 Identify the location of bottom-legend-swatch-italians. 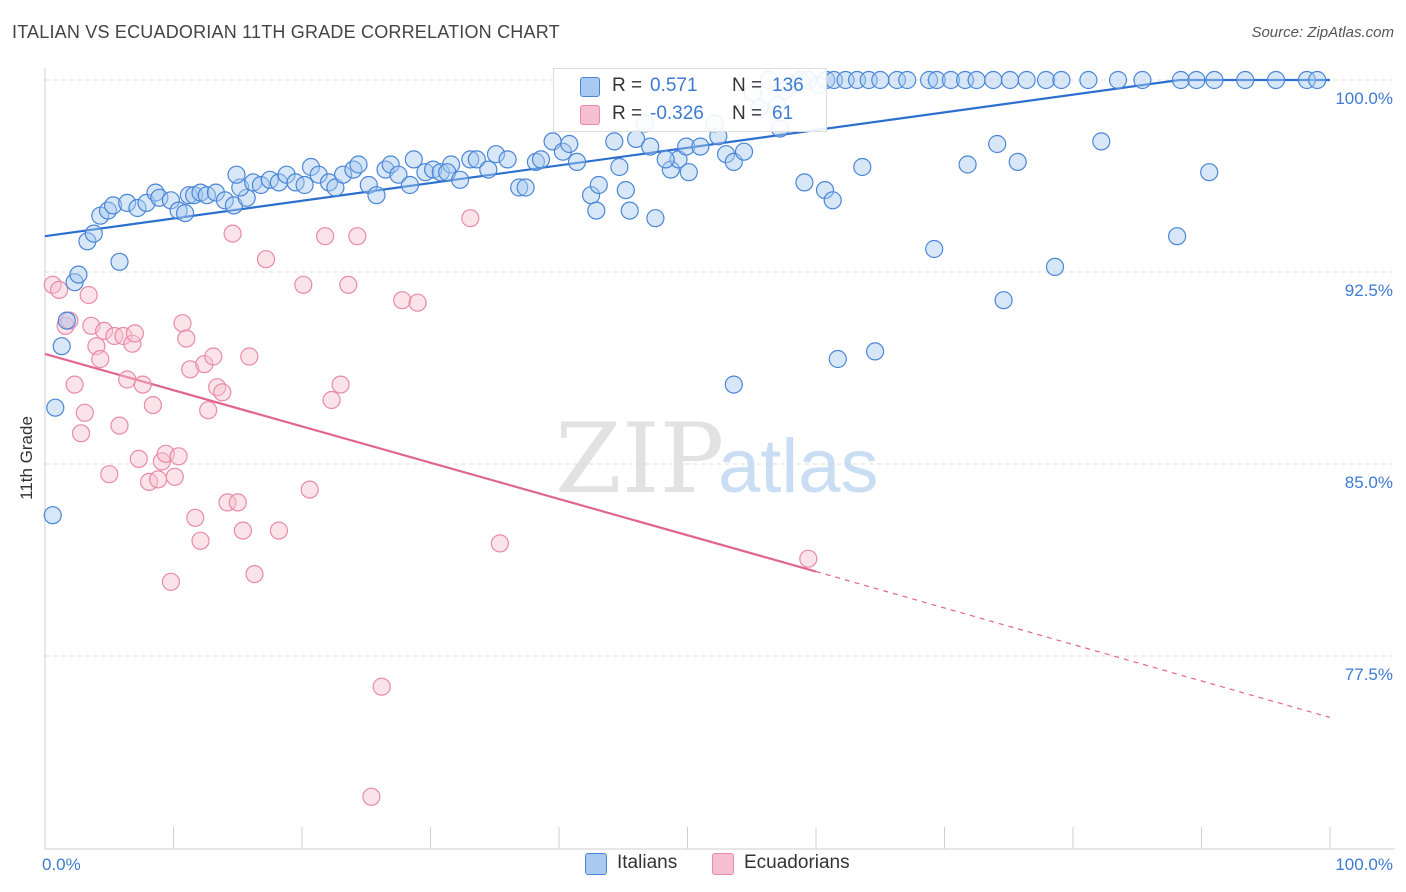
(596, 864).